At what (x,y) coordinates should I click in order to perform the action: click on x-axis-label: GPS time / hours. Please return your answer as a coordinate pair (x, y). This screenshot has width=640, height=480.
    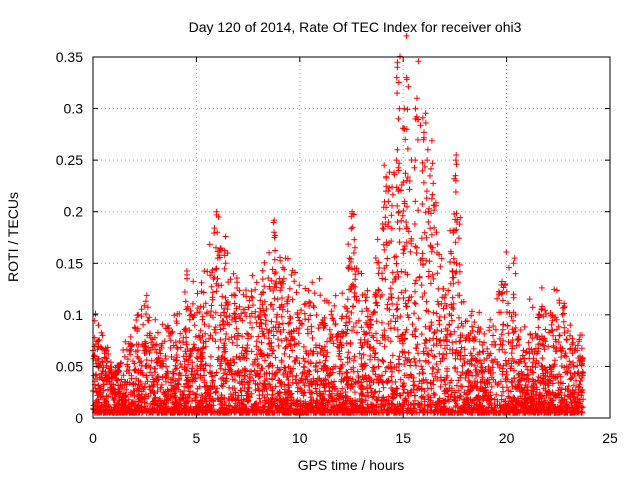
    Looking at the image, I should click on (351, 465).